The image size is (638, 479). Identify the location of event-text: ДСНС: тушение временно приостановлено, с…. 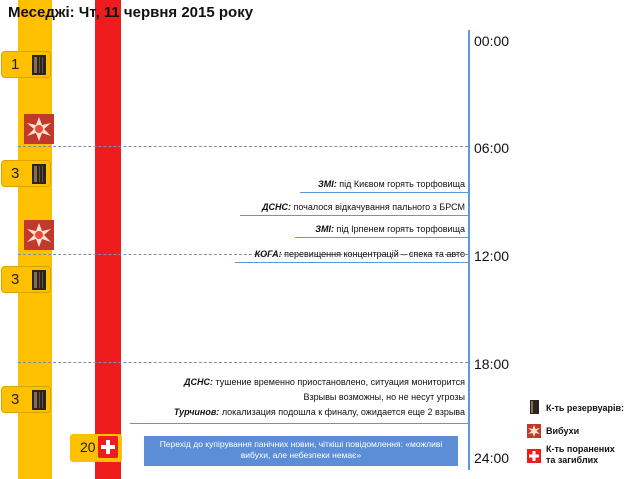
(324, 382).